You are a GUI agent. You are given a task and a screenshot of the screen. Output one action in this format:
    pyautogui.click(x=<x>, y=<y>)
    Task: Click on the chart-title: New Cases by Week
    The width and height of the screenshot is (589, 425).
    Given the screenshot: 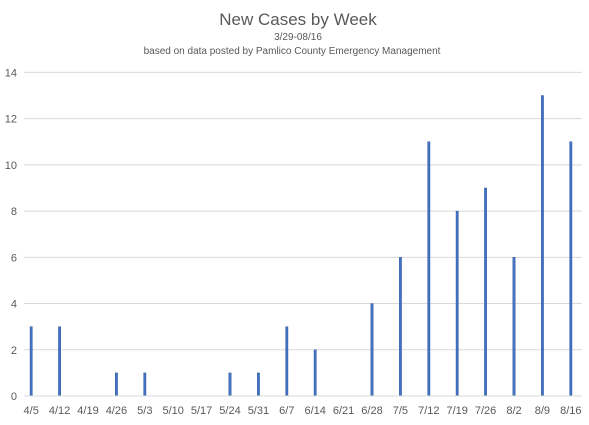 What is the action you would take?
    pyautogui.click(x=298, y=19)
    